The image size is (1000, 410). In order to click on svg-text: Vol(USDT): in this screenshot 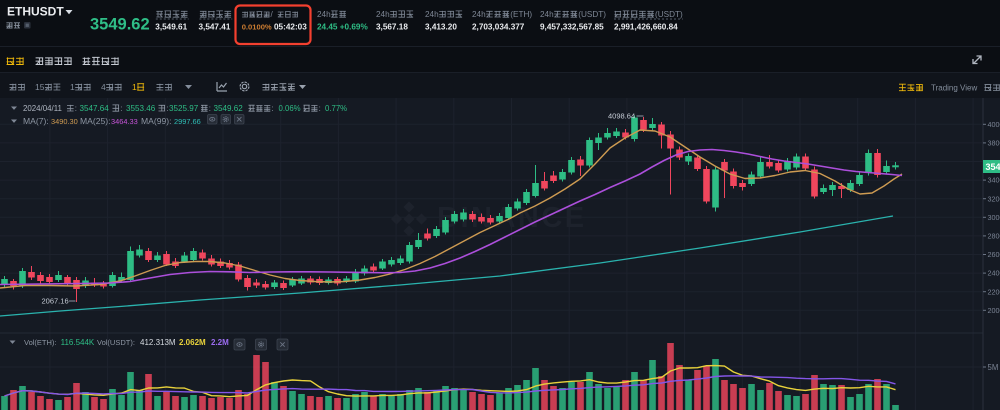, I will do `click(116, 342)`.